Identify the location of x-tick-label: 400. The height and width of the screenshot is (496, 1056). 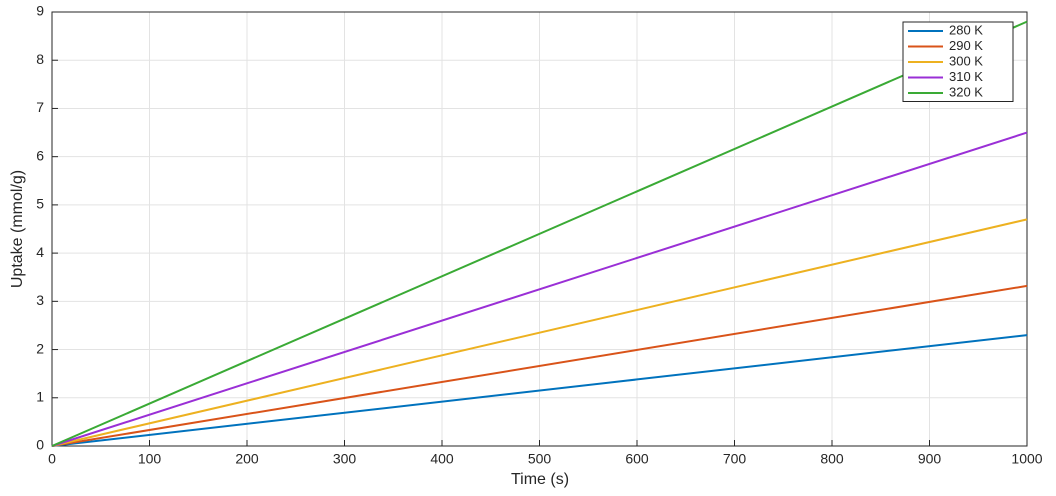
(442, 459).